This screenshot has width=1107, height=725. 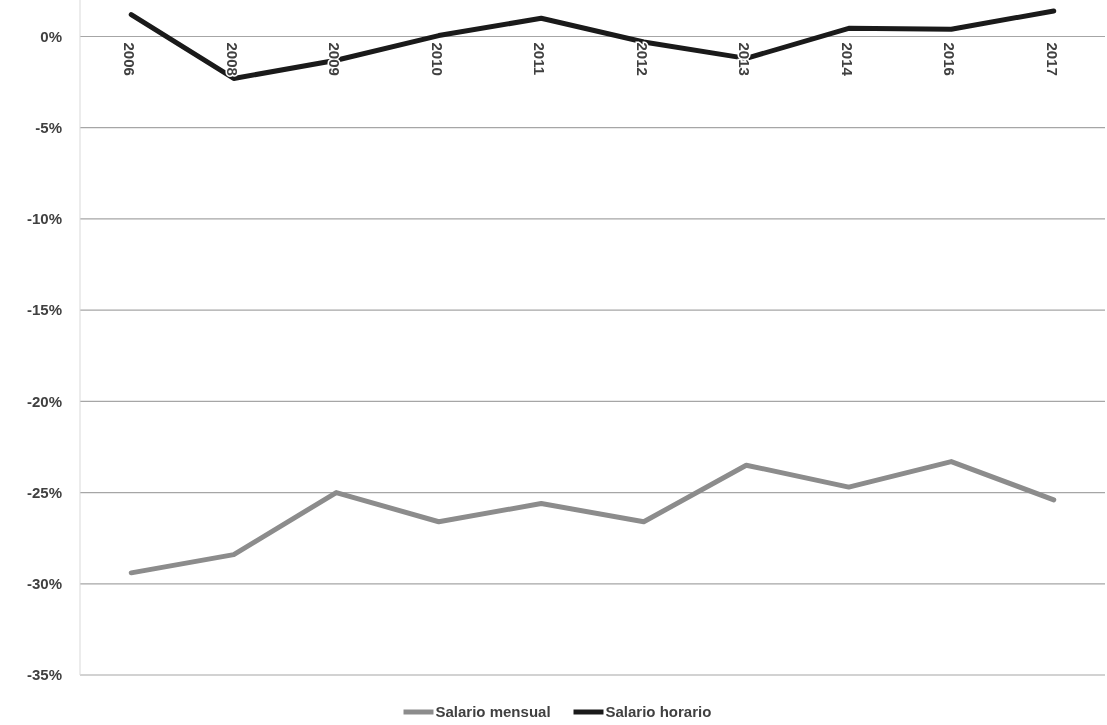 I want to click on legend-label: Salario horario, so click(x=658, y=712).